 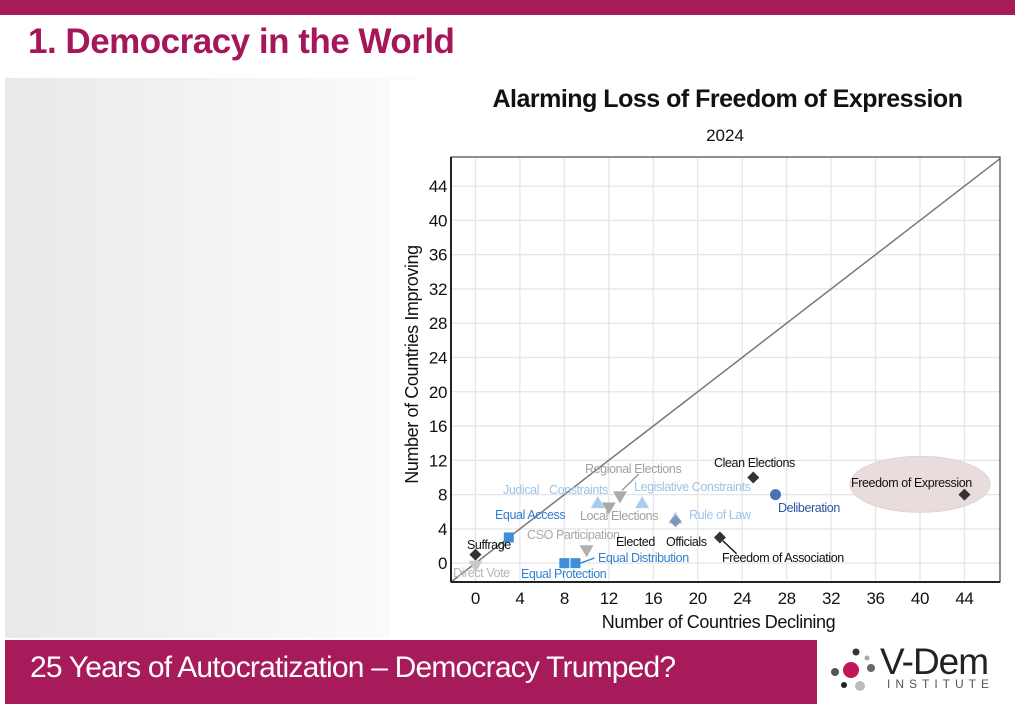 What do you see at coordinates (783, 558) in the screenshot?
I see `label-freedom-of-association: Freedom of Association` at bounding box center [783, 558].